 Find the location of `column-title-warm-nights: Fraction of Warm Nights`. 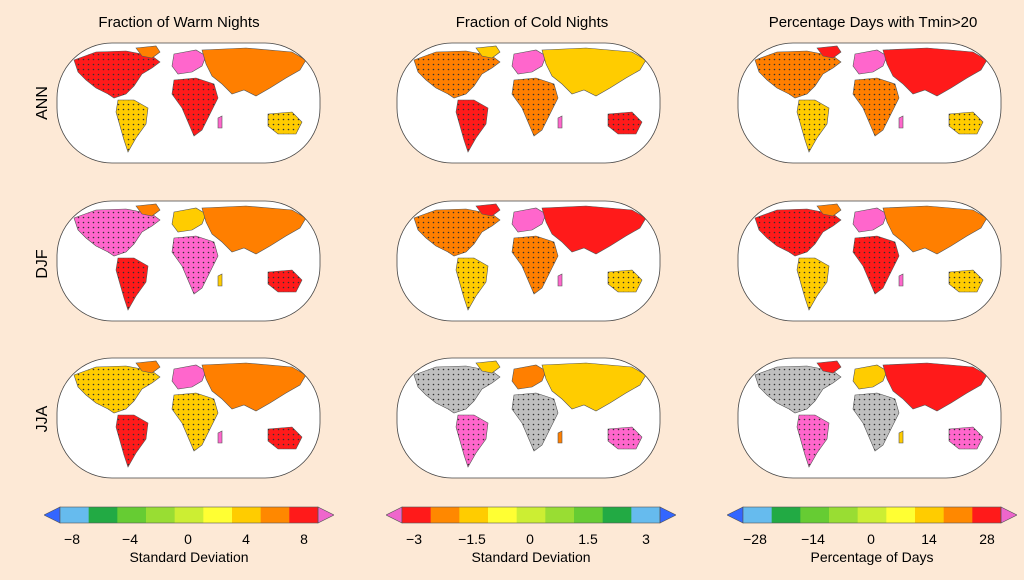

column-title-warm-nights: Fraction of Warm Nights is located at coordinates (179, 22).